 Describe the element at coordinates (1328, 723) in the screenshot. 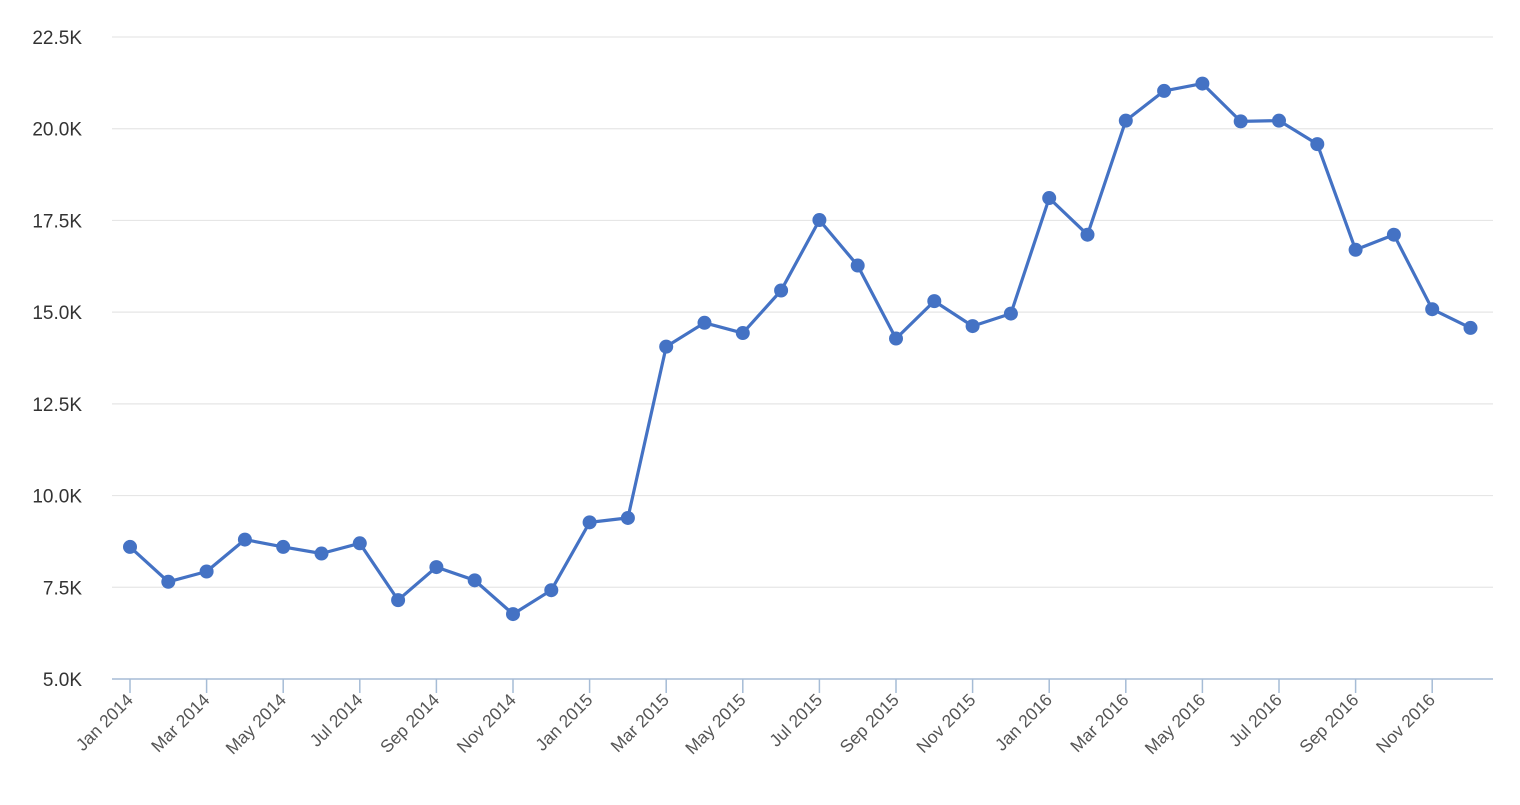

I see `x-tick-label: Sep 2016` at that location.